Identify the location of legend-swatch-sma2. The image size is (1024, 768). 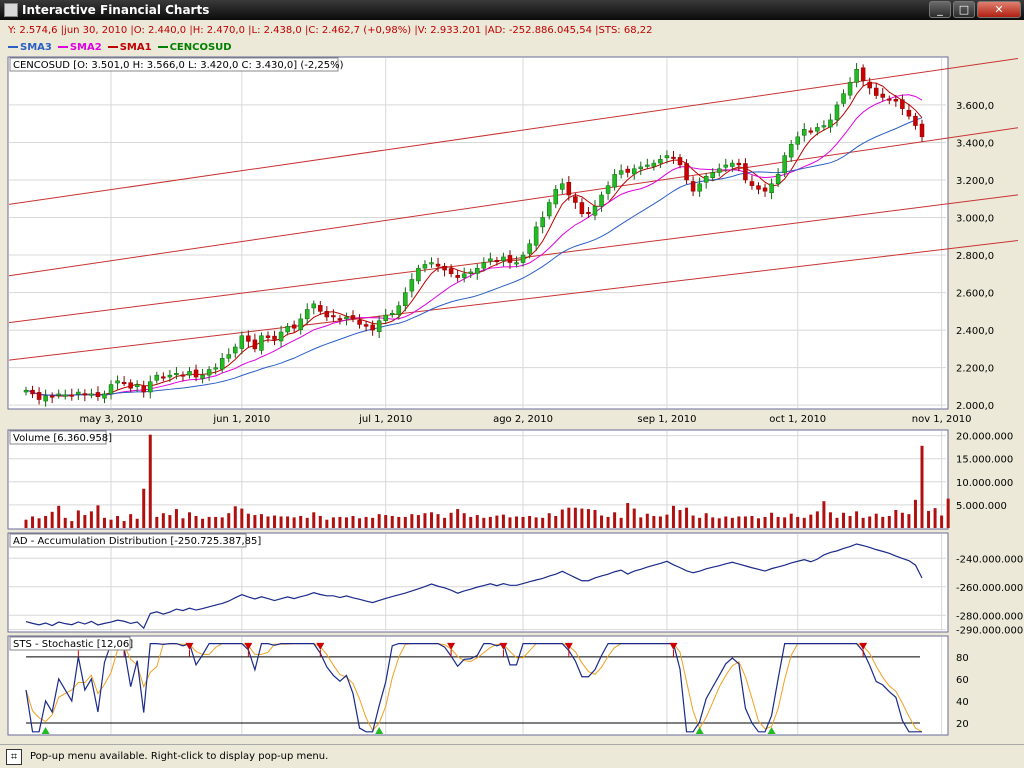
(62, 47).